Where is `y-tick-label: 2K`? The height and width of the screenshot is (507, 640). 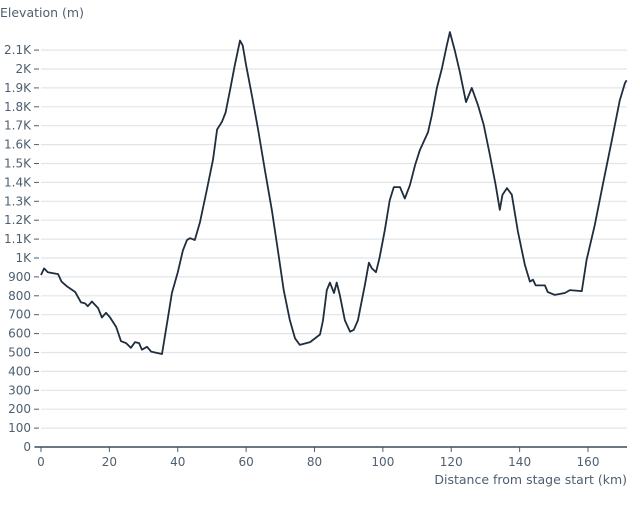
y-tick-label: 2K is located at coordinates (23, 69).